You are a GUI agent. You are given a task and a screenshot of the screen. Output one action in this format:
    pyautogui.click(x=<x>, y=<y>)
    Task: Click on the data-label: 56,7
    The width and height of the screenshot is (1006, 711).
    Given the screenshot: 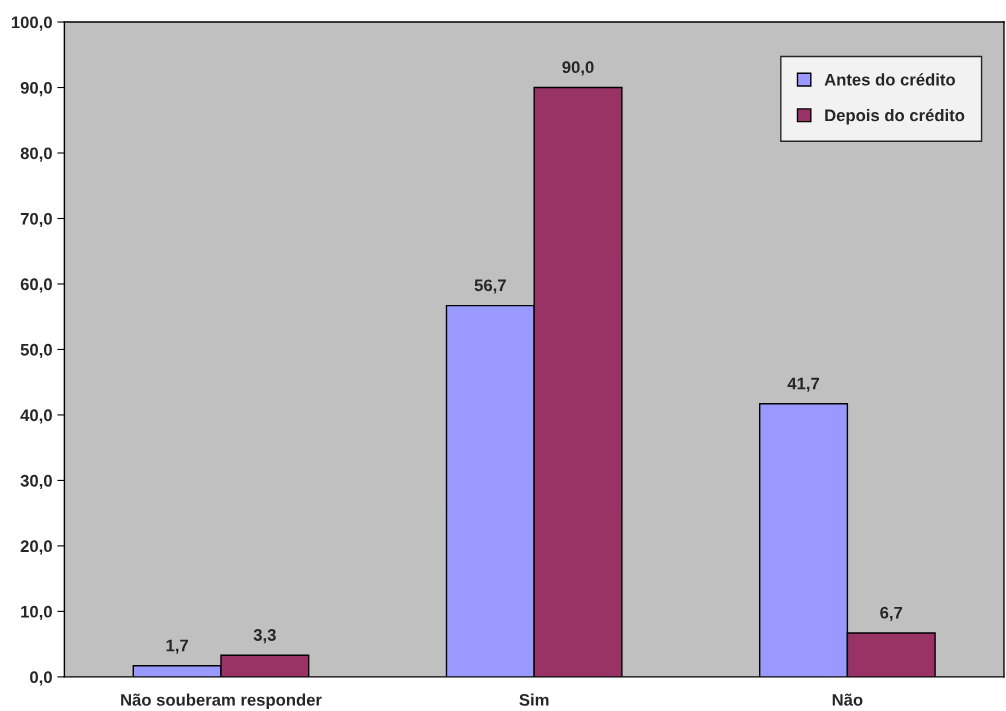 What is the action you would take?
    pyautogui.click(x=490, y=286)
    